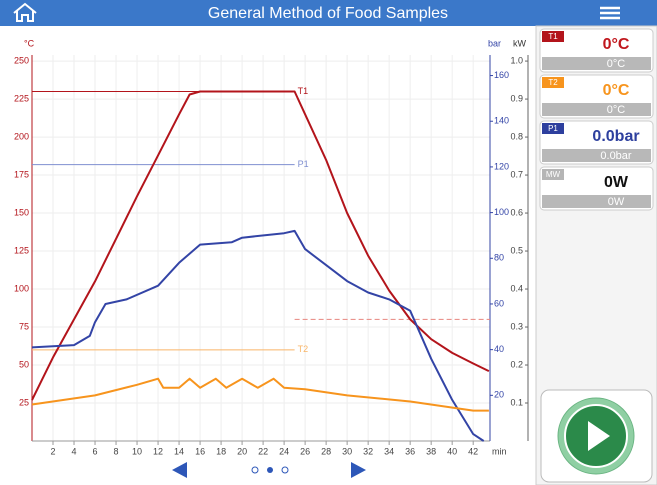 The width and height of the screenshot is (657, 485). I want to click on y3-tick-label: 0.7, so click(516, 174).